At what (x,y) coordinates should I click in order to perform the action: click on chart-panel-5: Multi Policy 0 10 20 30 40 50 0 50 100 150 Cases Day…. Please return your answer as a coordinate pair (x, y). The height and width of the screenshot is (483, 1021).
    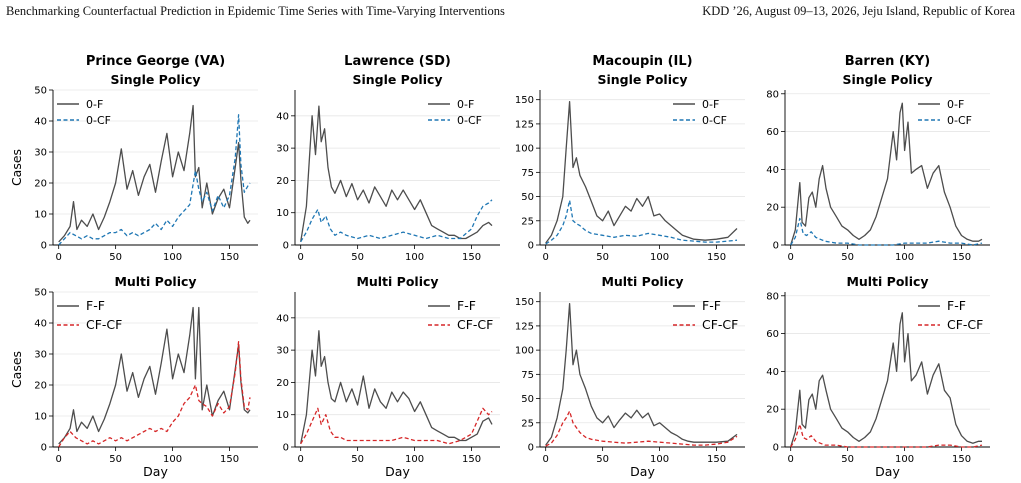
    Looking at the image, I should click on (133, 376).